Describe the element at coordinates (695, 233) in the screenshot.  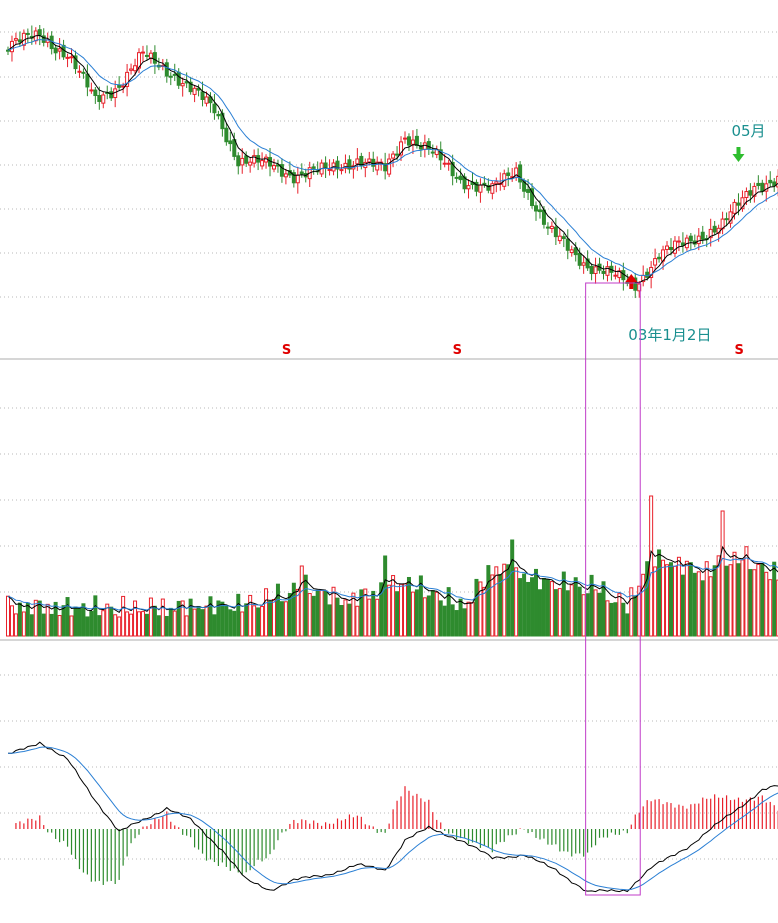
I see `price-annotations: 03年1月2日 05月` at that location.